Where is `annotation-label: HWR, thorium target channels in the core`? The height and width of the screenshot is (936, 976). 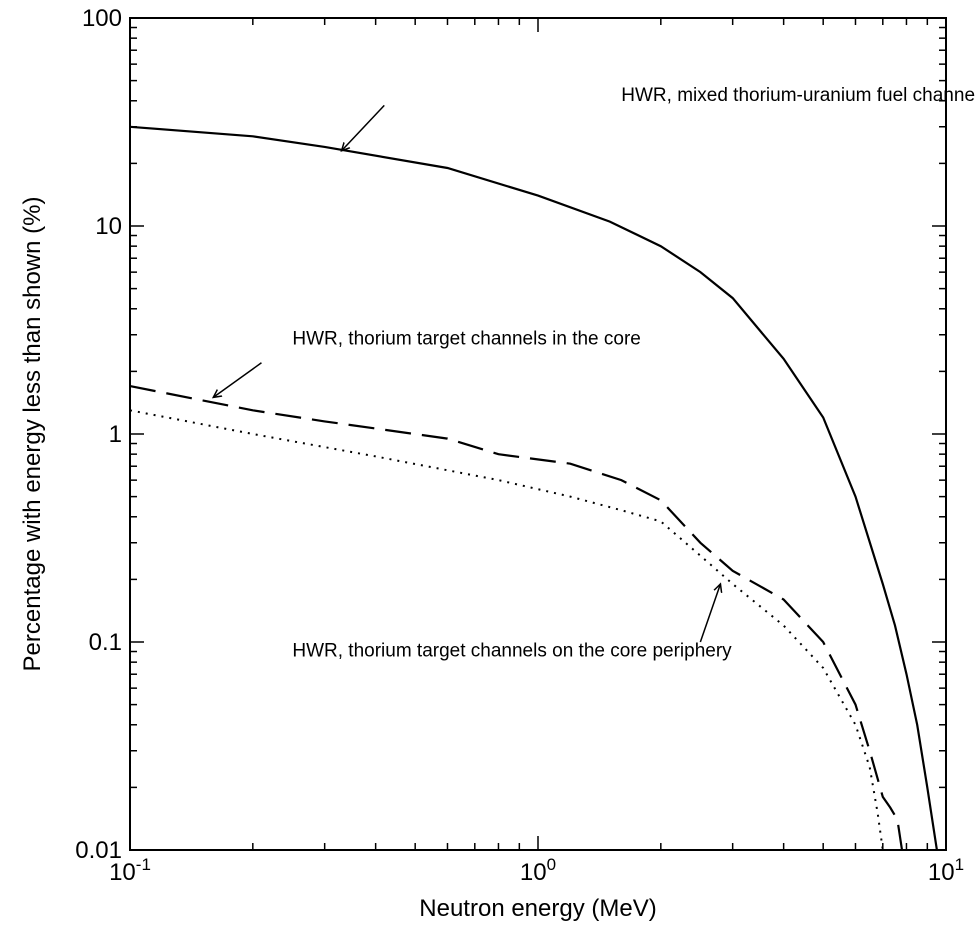 annotation-label: HWR, thorium target channels in the core is located at coordinates (466, 338).